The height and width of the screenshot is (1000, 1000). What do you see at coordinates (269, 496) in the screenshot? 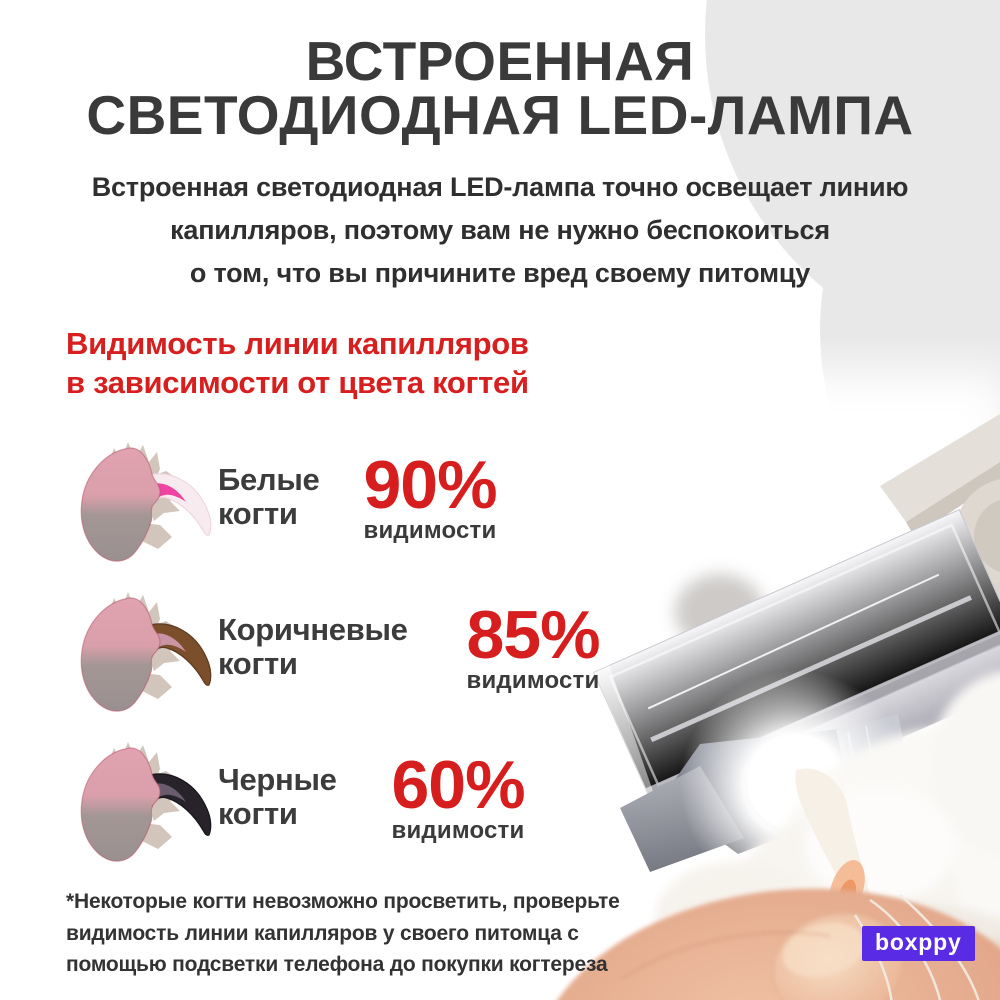
I see `row-label-white: Белые когти` at bounding box center [269, 496].